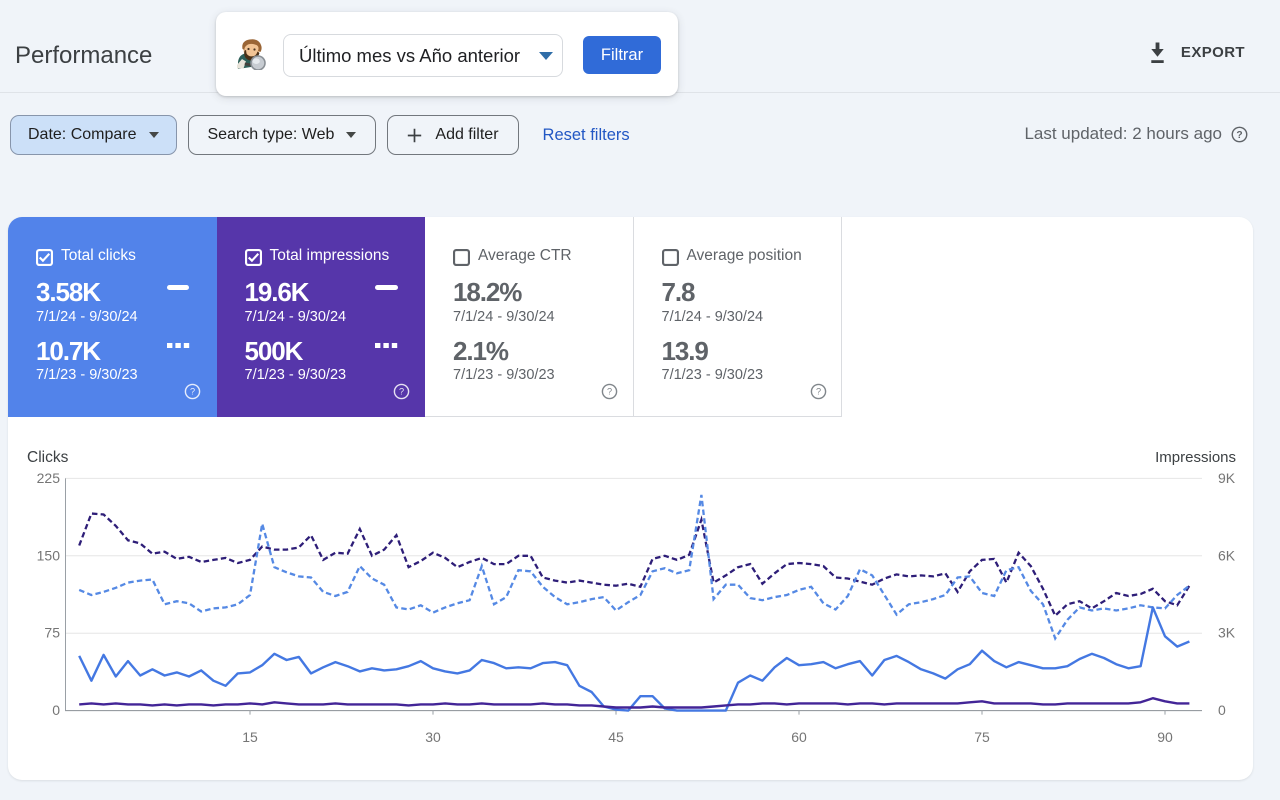 The image size is (1280, 800). I want to click on svg-text: Impressions, so click(1195, 457).